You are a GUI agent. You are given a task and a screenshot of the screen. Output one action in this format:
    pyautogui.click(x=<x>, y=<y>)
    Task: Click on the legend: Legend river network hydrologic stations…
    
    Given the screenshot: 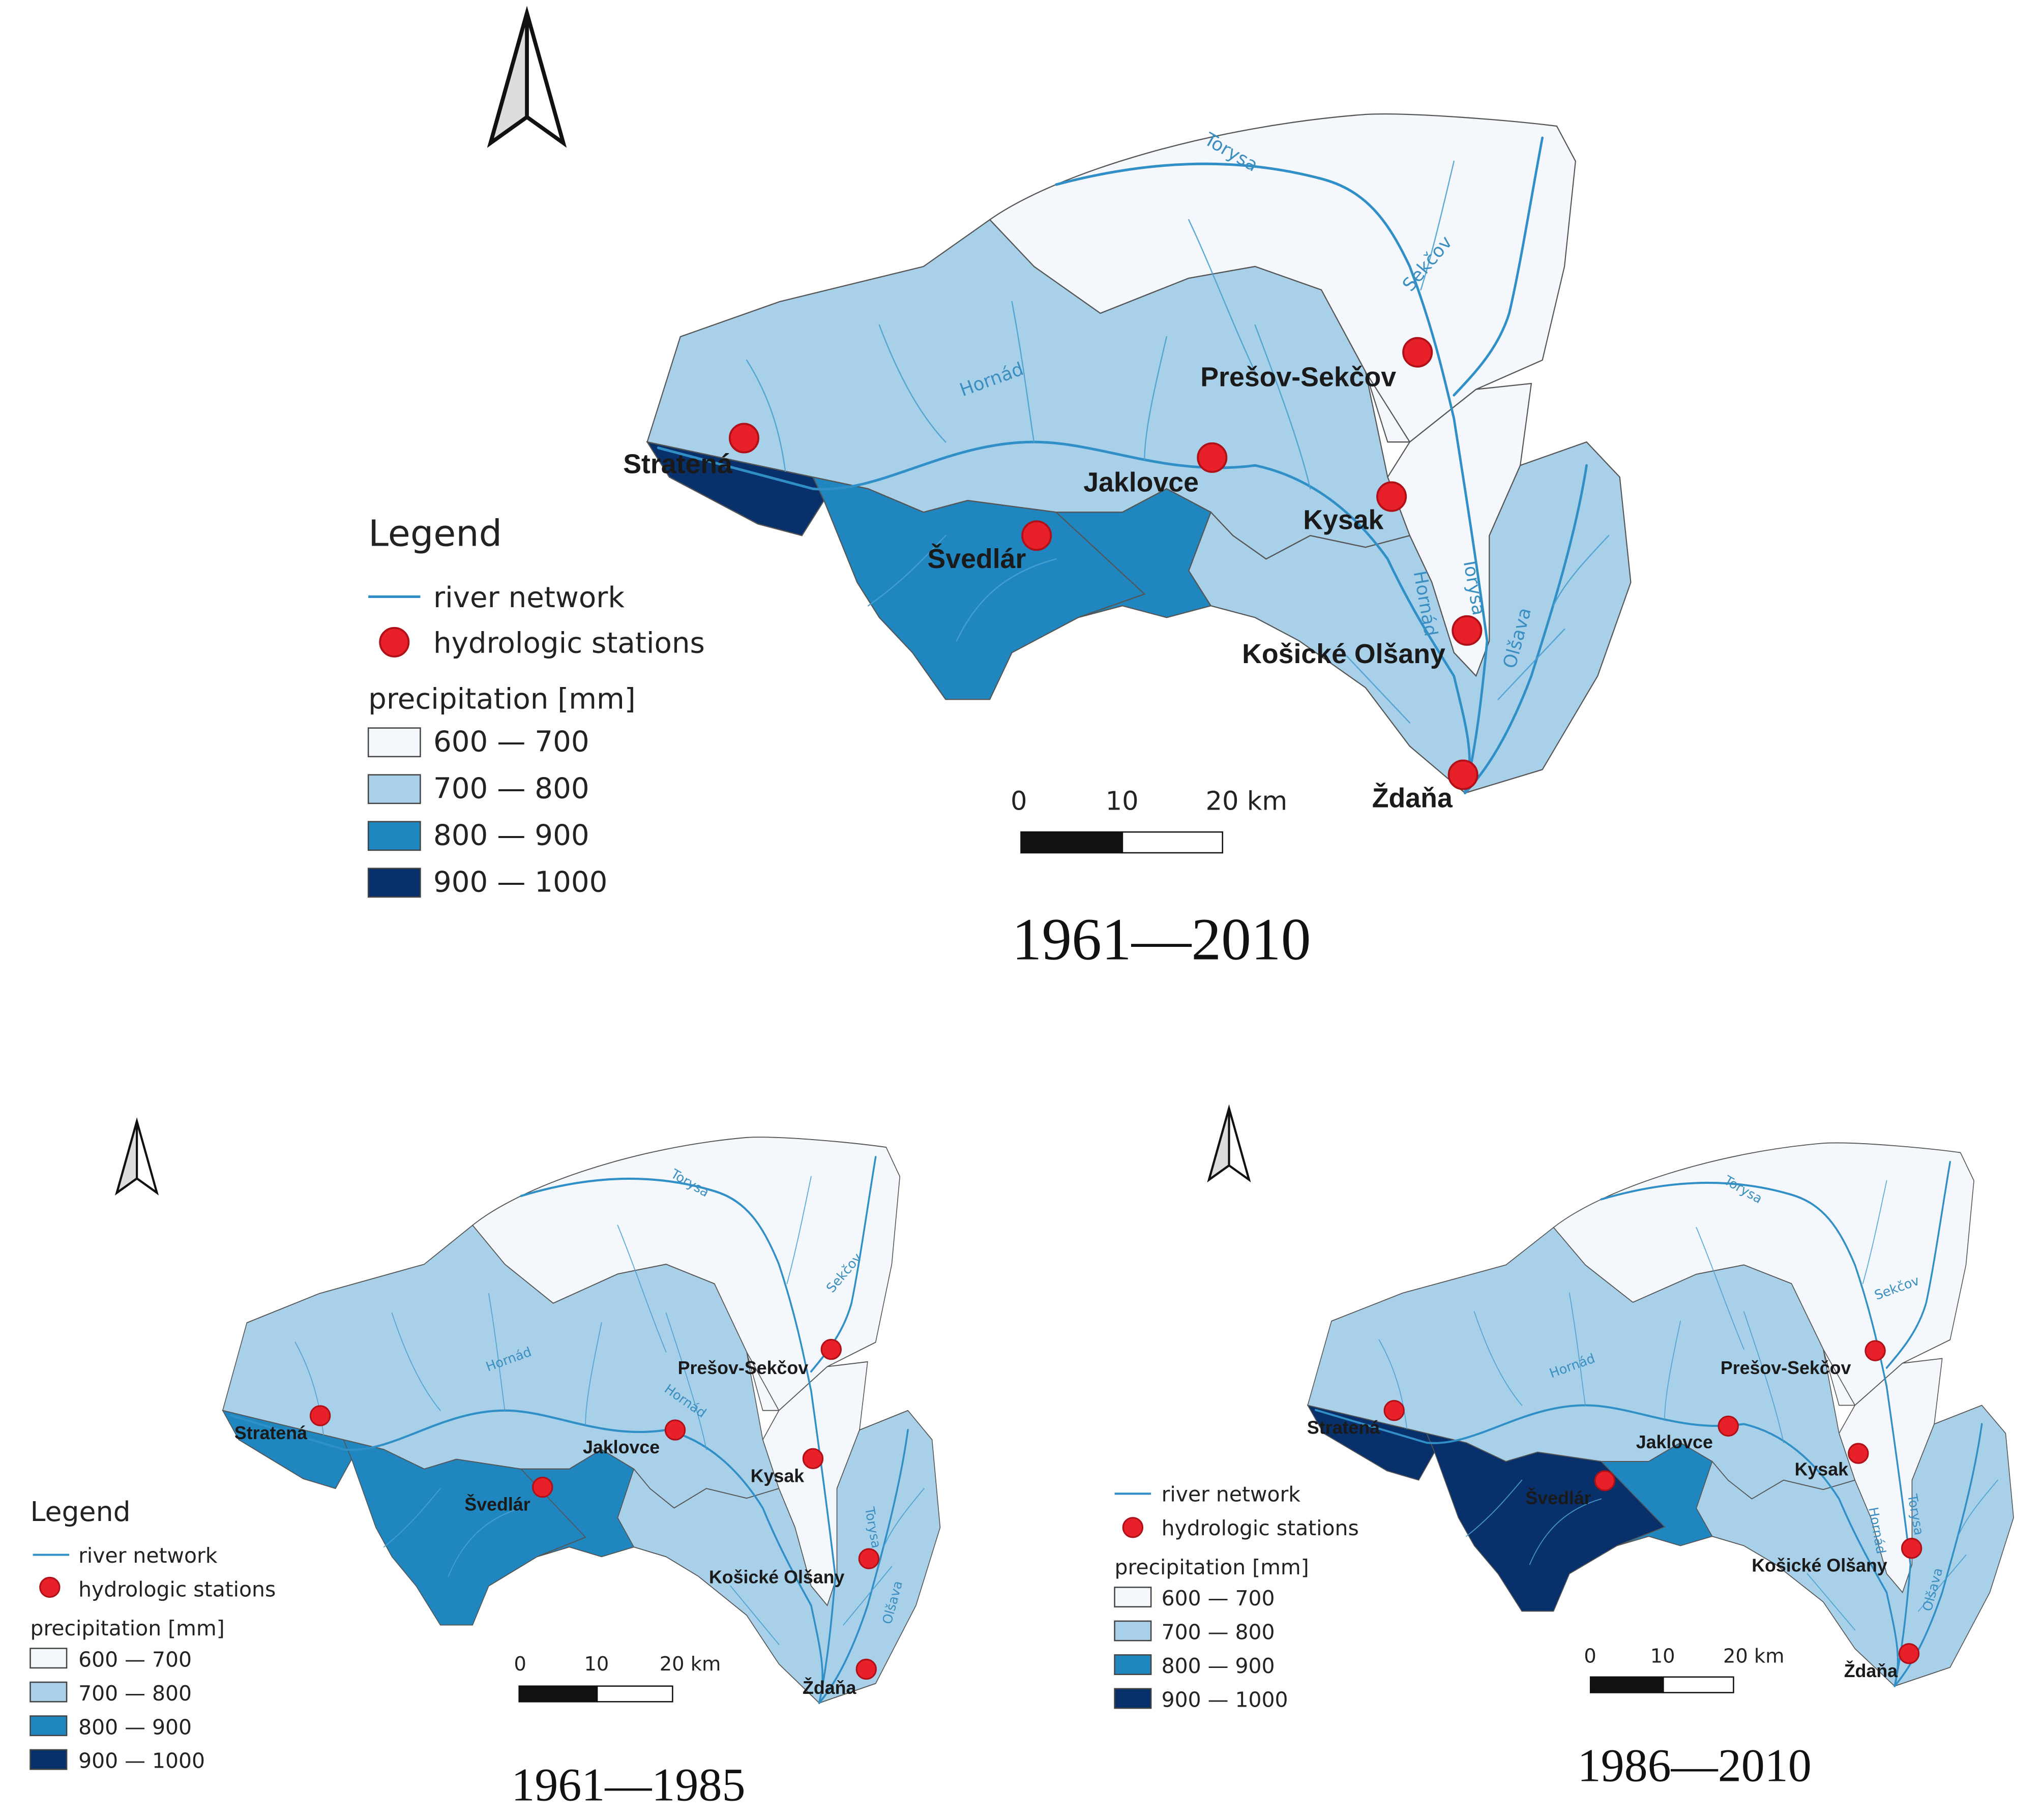 What is the action you would take?
    pyautogui.click(x=536, y=706)
    